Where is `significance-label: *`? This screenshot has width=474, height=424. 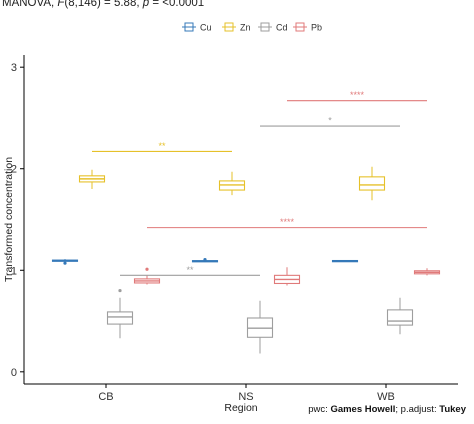 significance-label: * is located at coordinates (330, 121).